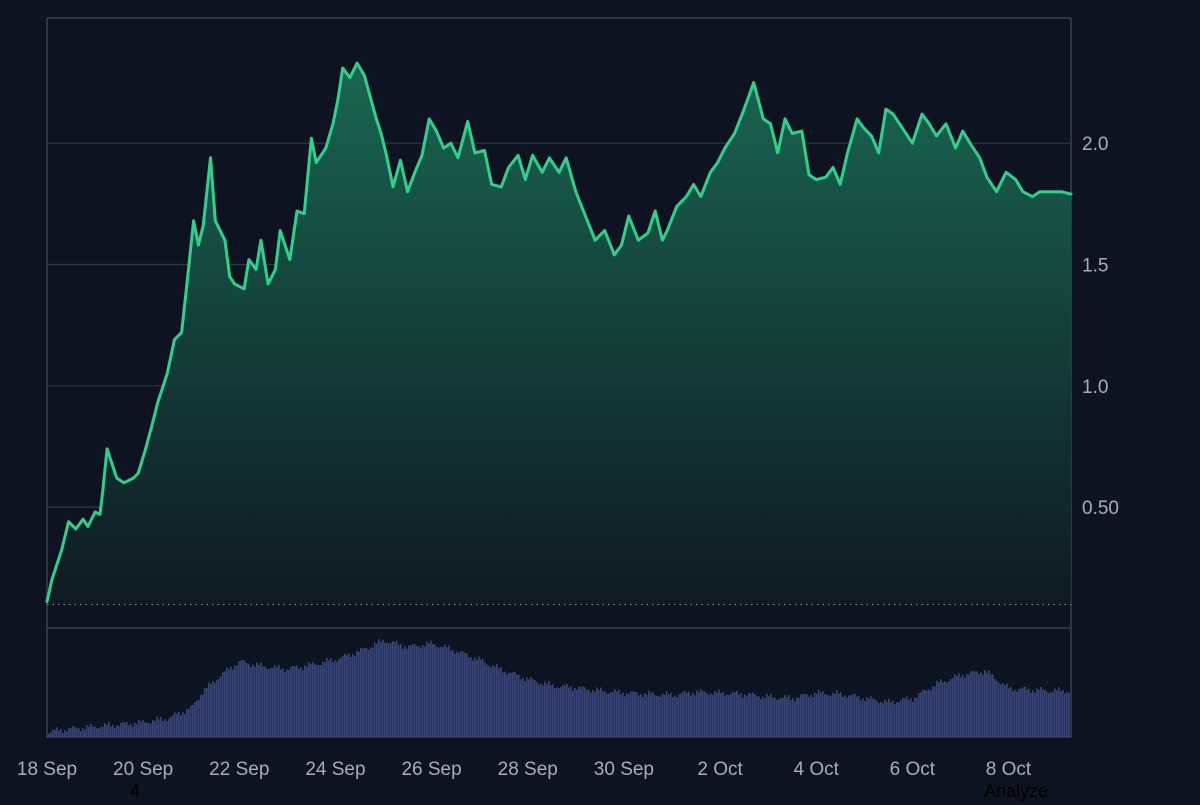 The height and width of the screenshot is (805, 1200). What do you see at coordinates (431, 769) in the screenshot?
I see `x-tick-label: 26 Sep` at bounding box center [431, 769].